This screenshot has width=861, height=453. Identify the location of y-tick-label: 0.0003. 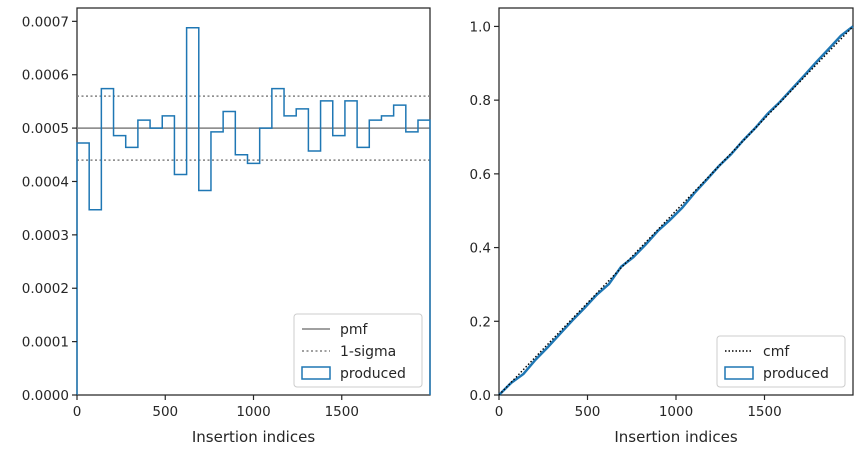
(45, 236).